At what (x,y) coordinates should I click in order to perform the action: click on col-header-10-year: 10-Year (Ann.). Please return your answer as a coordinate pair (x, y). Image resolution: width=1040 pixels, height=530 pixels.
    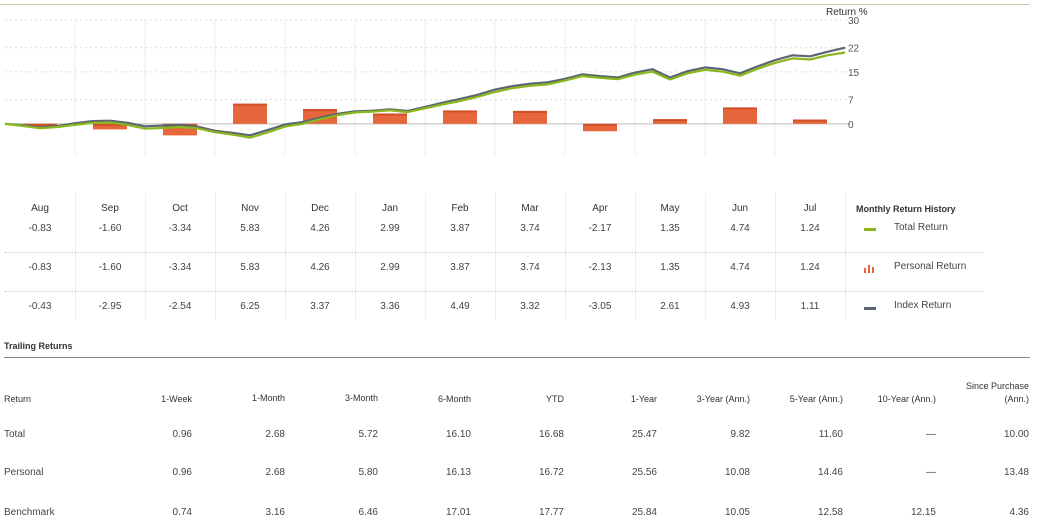
    Looking at the image, I should click on (906, 399).